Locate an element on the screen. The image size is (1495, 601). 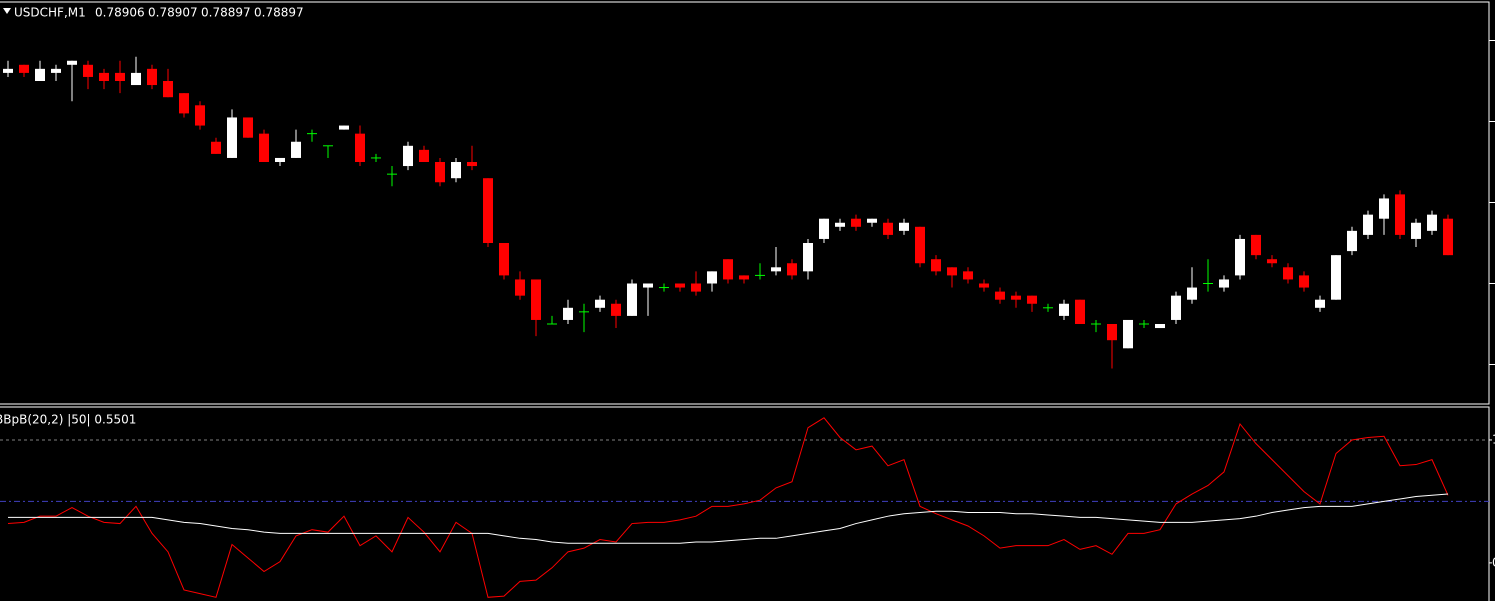
indicator-line is located at coordinates (728, 518).